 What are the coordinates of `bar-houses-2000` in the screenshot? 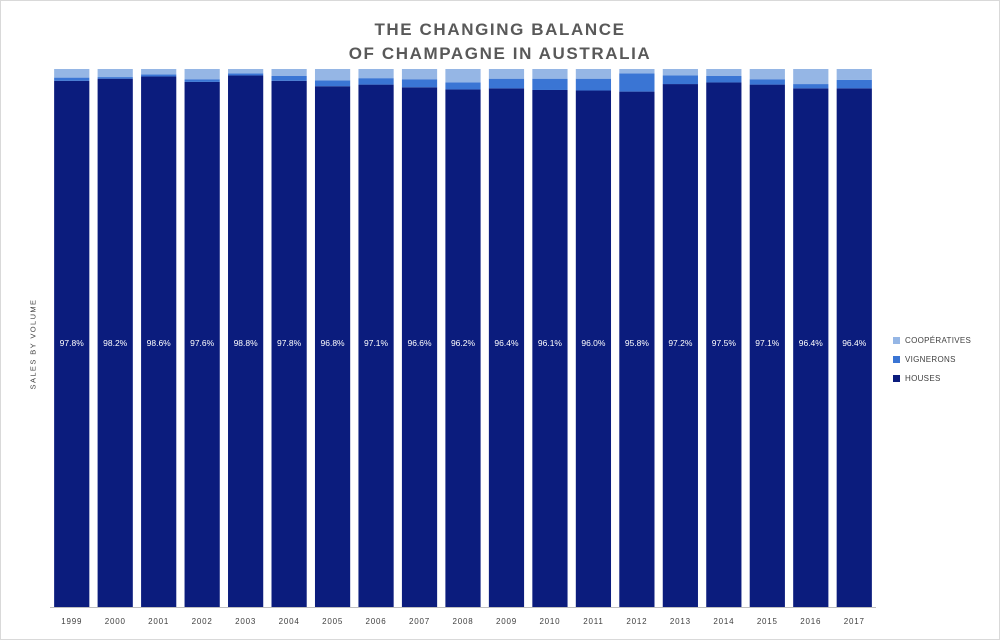 It's located at (115, 343).